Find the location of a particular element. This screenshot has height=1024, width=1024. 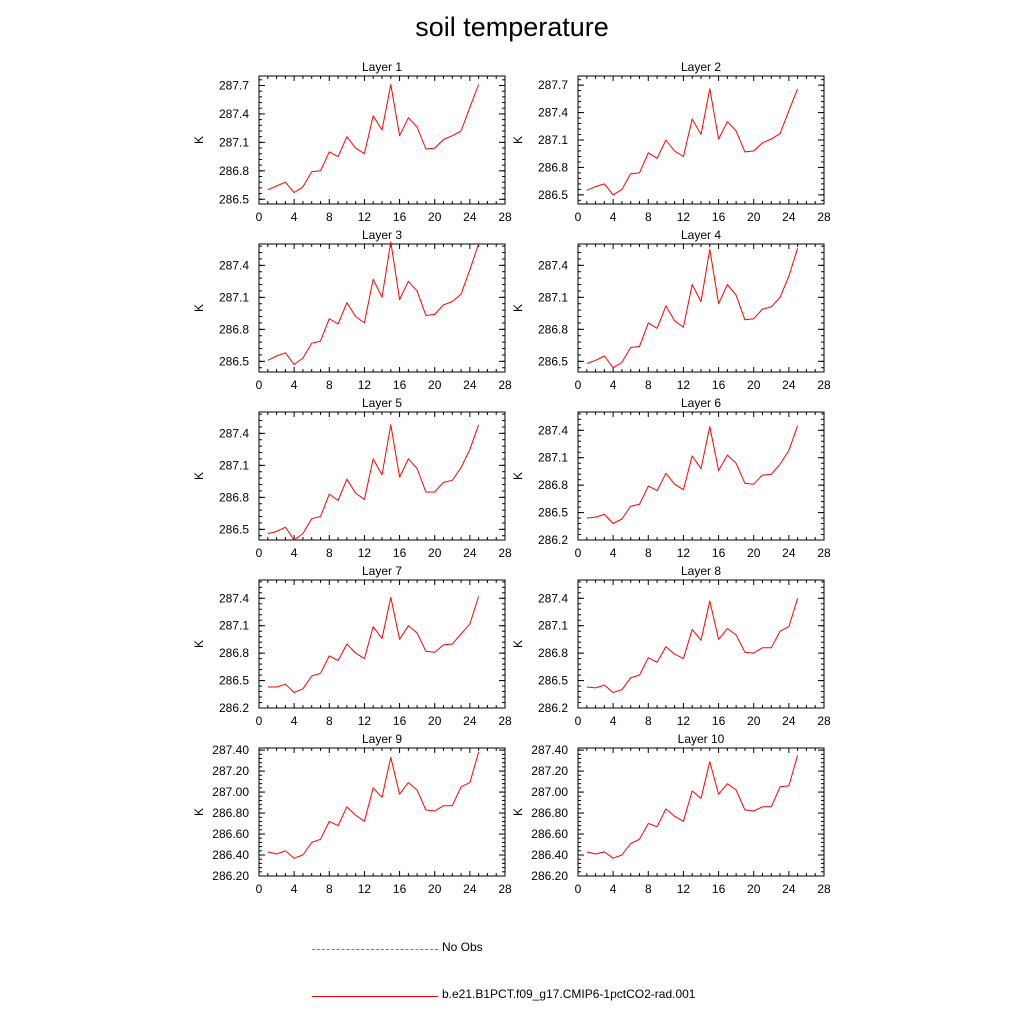

panel-title: Layer 1 is located at coordinates (382, 67).